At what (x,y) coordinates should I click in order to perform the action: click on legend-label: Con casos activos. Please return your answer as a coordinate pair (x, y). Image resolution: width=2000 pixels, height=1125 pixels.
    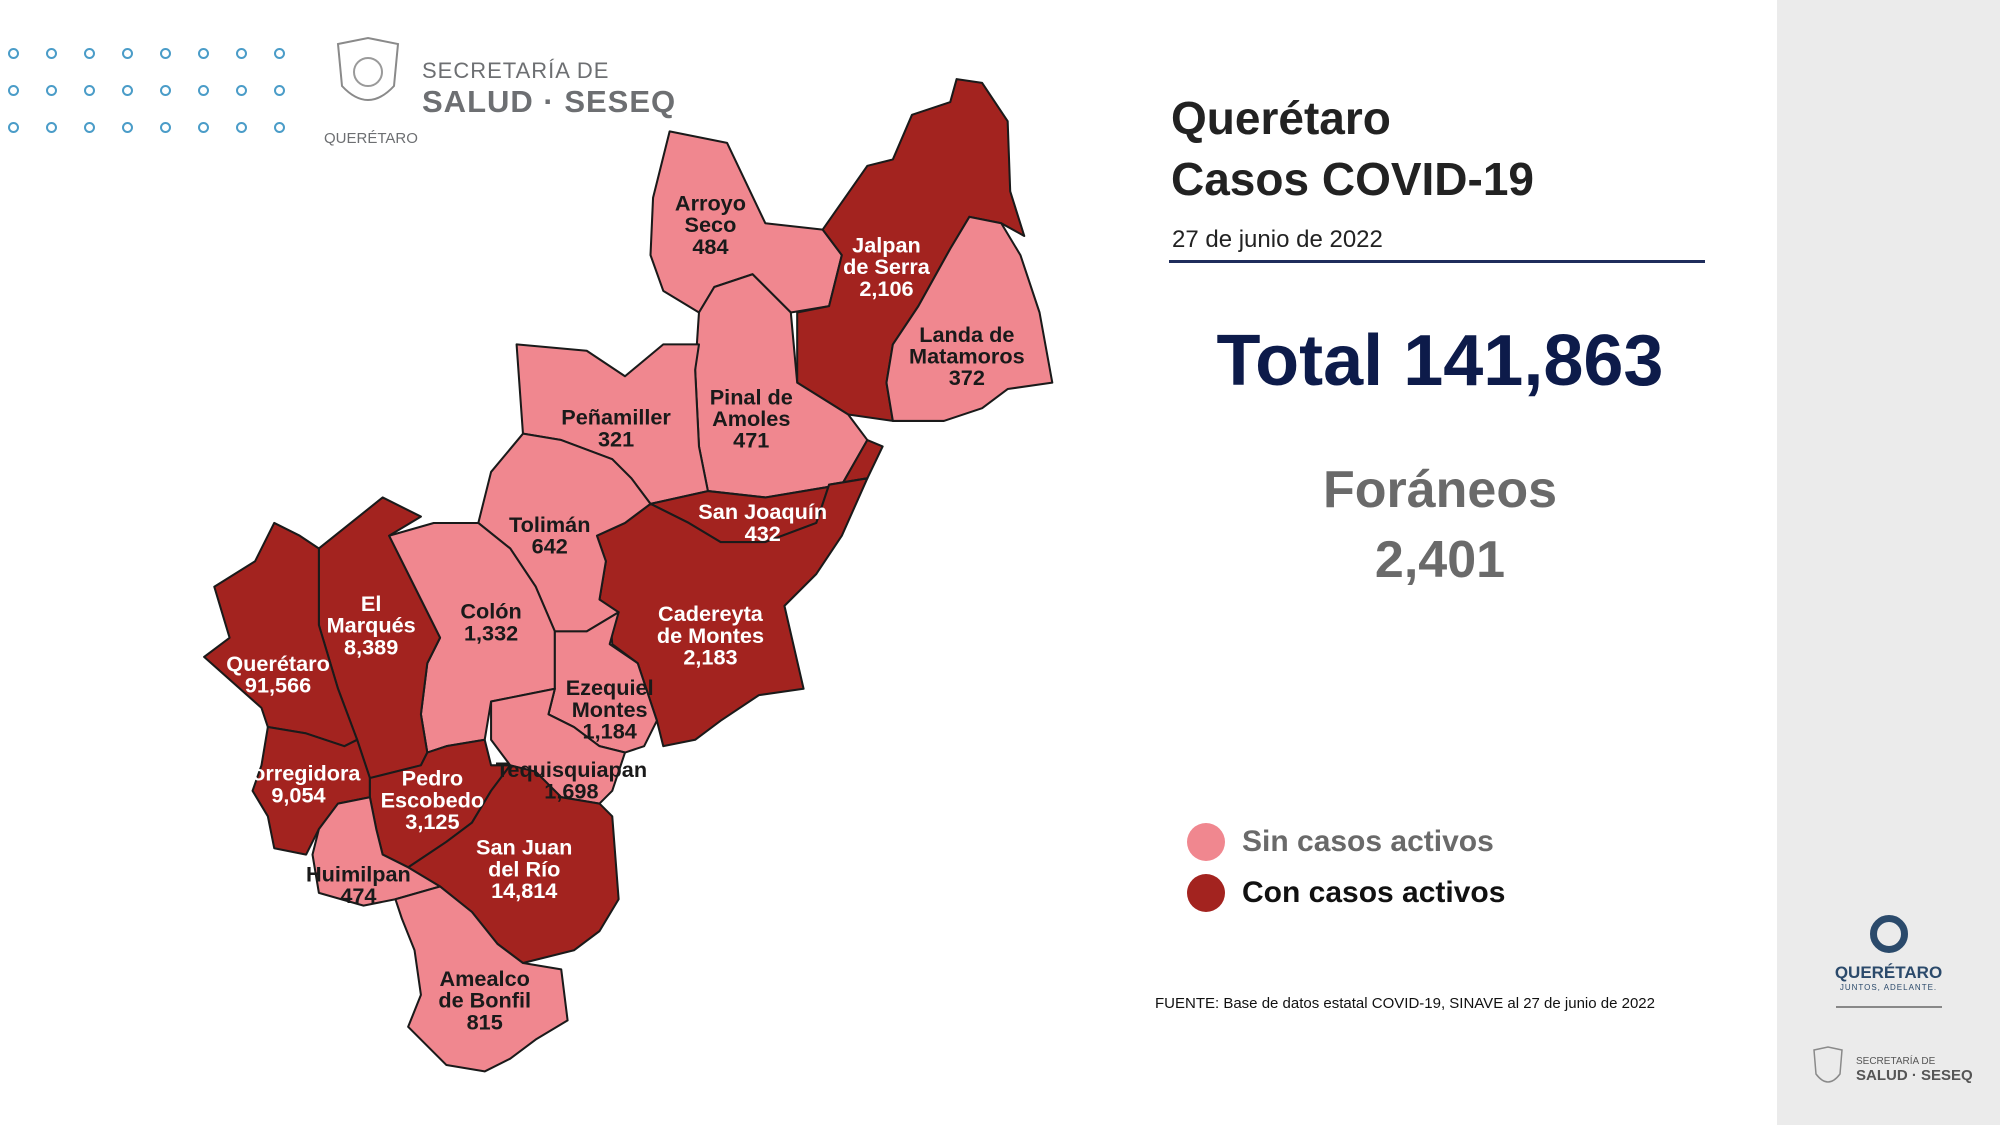
    Looking at the image, I should click on (1374, 892).